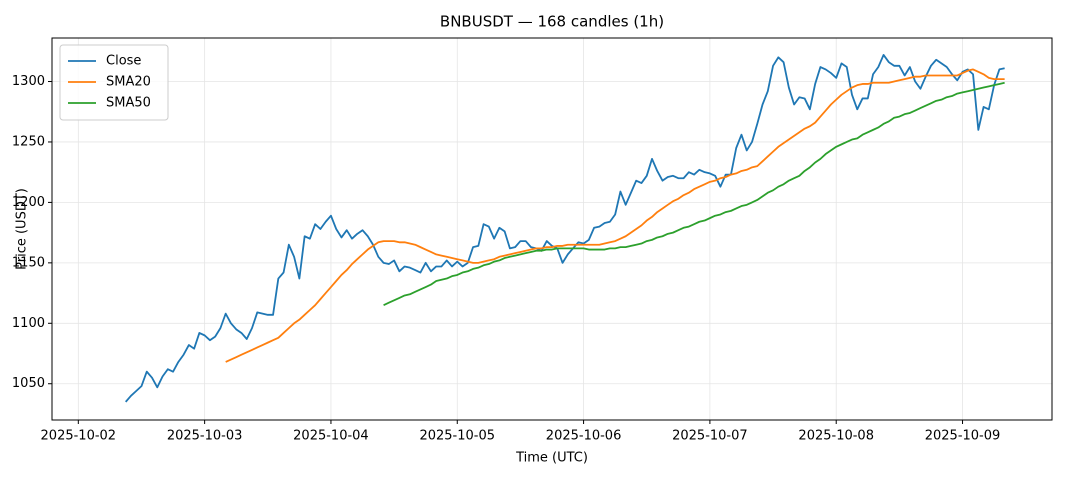 The width and height of the screenshot is (1068, 481). I want to click on y-tick-label: 1300, so click(28, 81).